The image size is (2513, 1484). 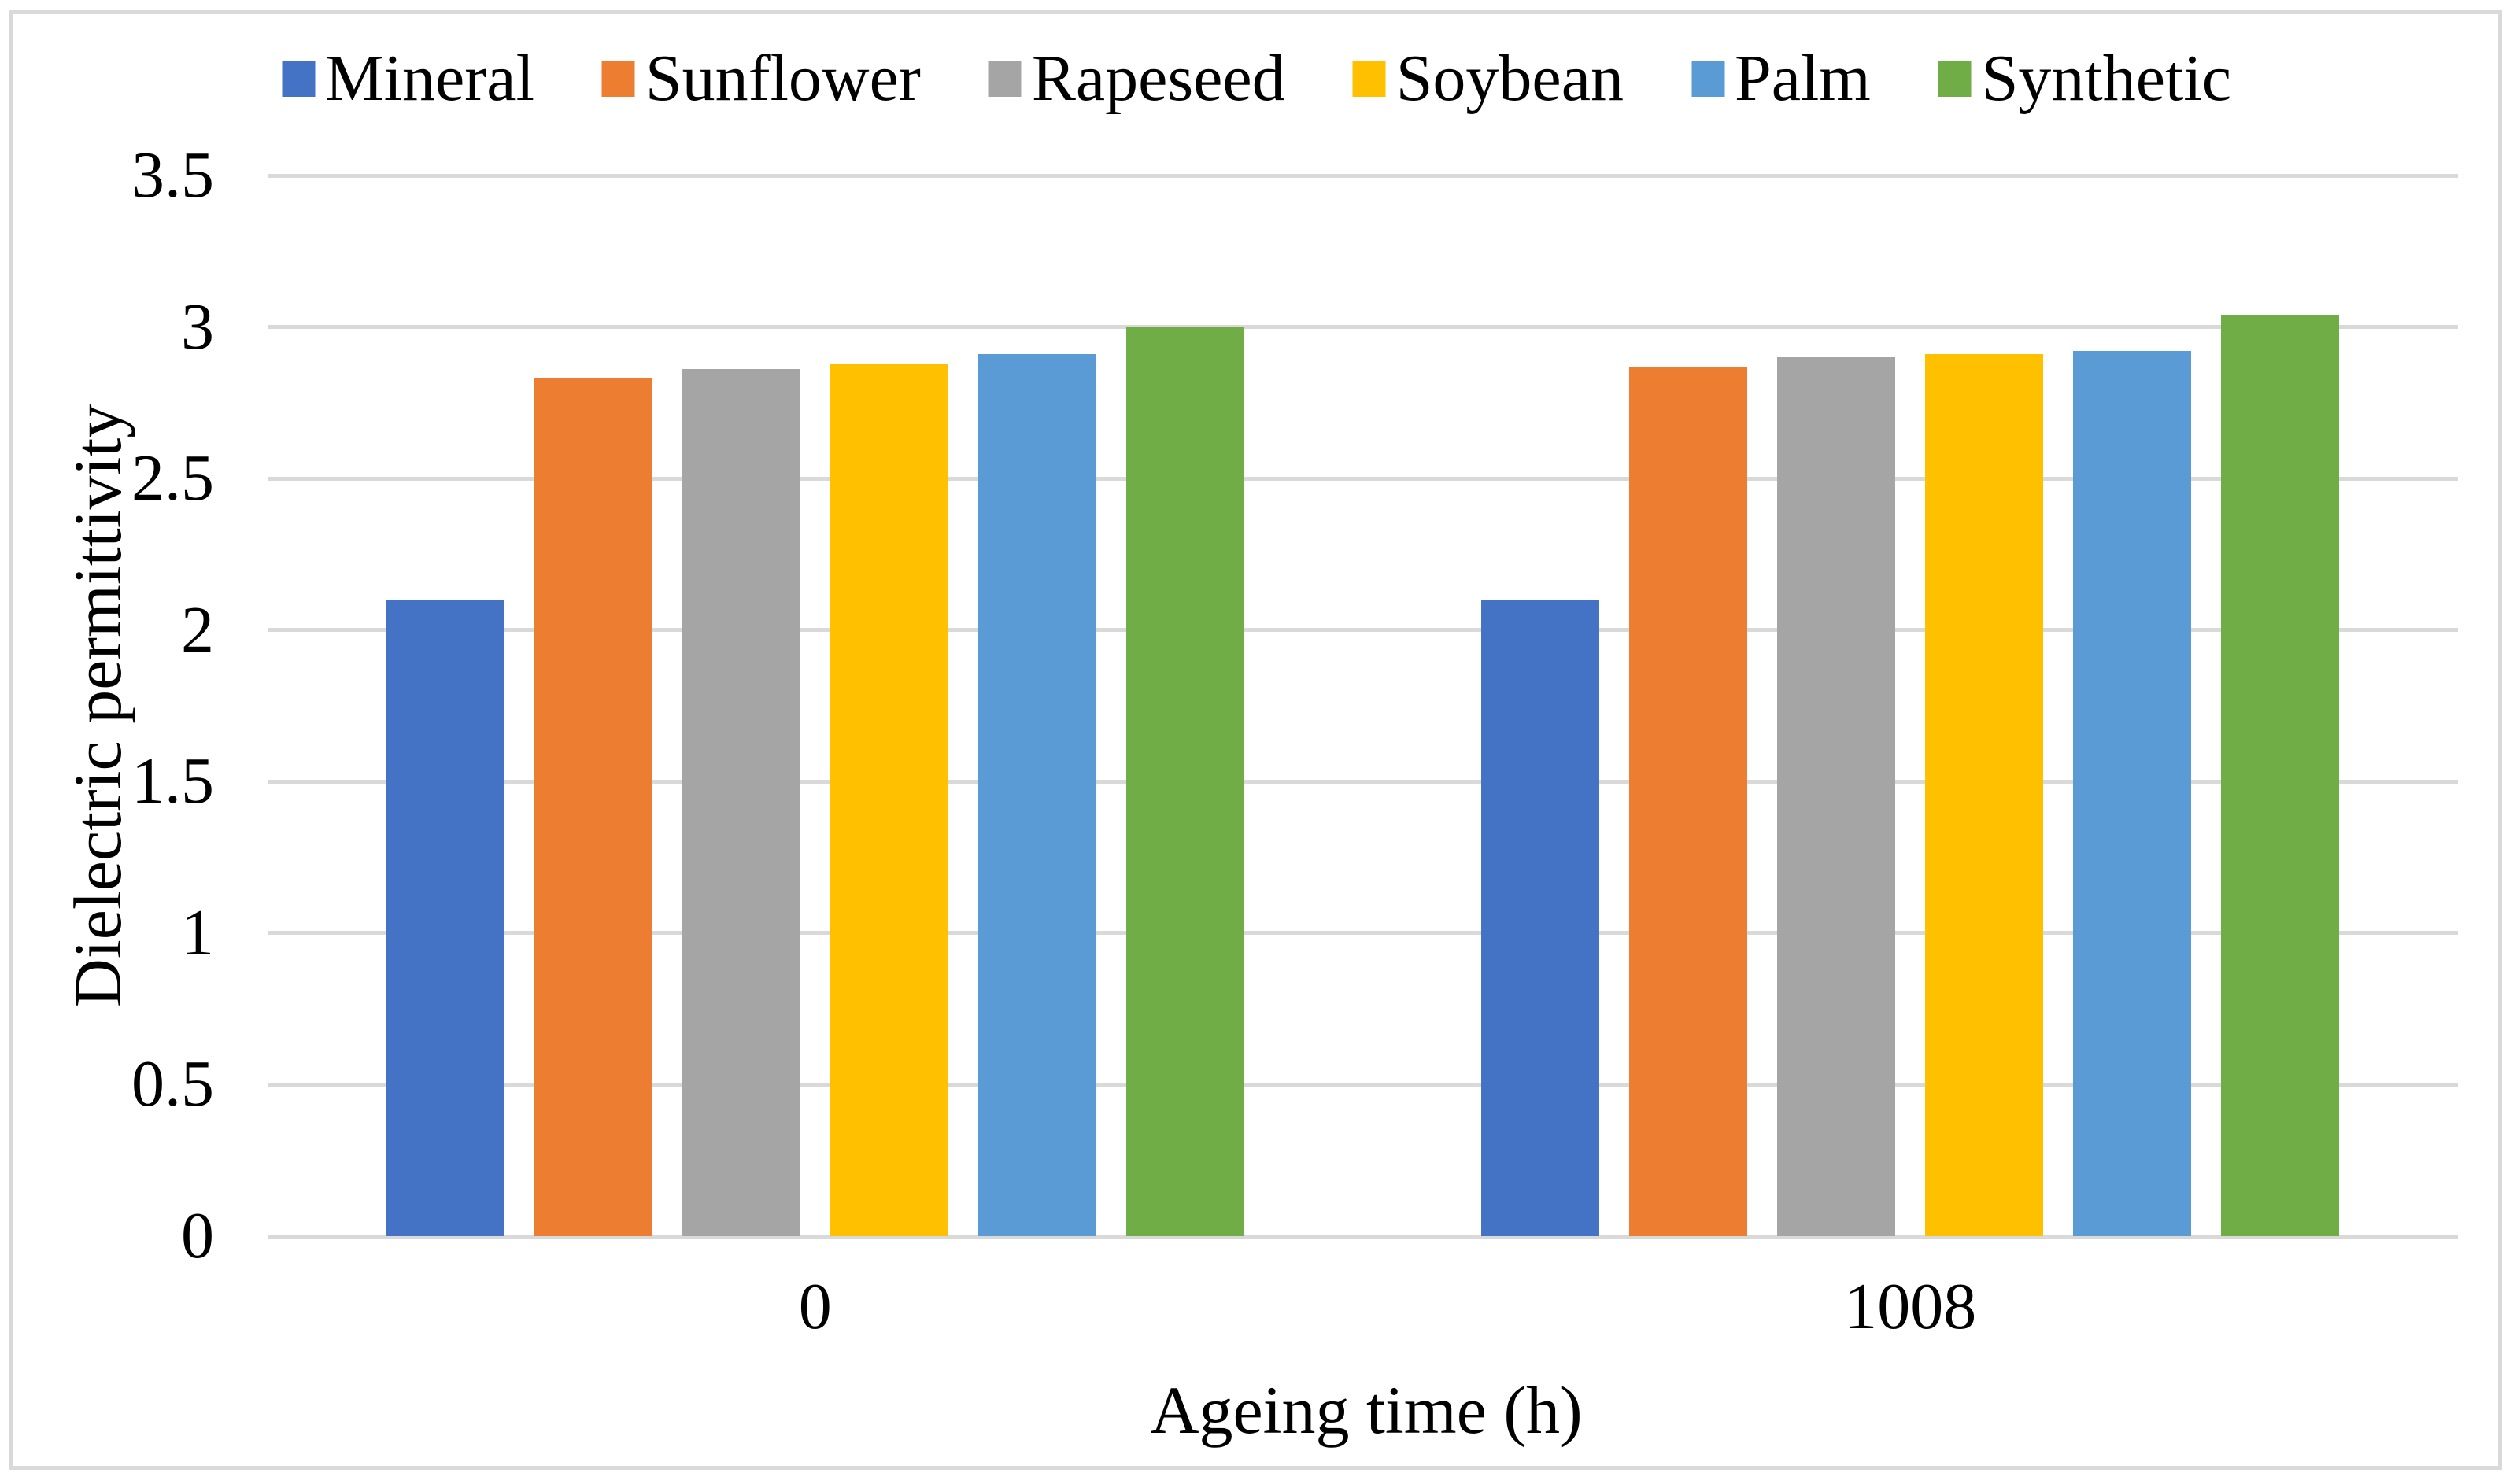 What do you see at coordinates (1158, 78) in the screenshot?
I see `legend-label-rapeseed: Rapeseed` at bounding box center [1158, 78].